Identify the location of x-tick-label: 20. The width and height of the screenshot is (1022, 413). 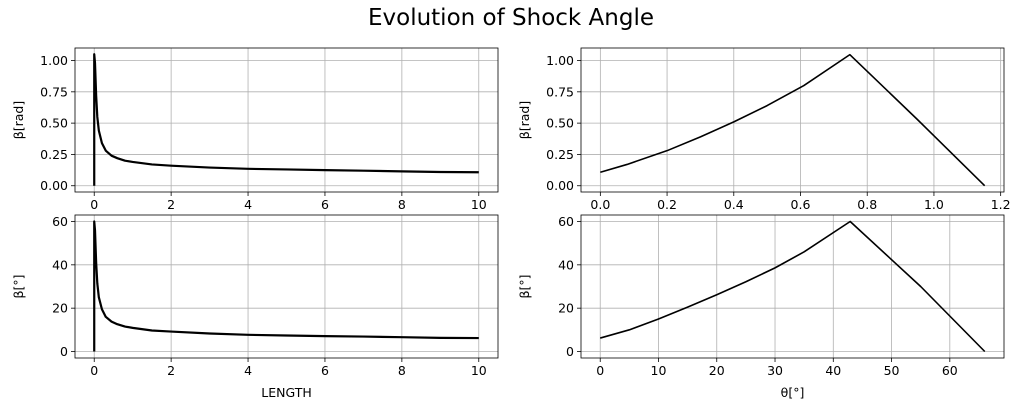
(717, 370).